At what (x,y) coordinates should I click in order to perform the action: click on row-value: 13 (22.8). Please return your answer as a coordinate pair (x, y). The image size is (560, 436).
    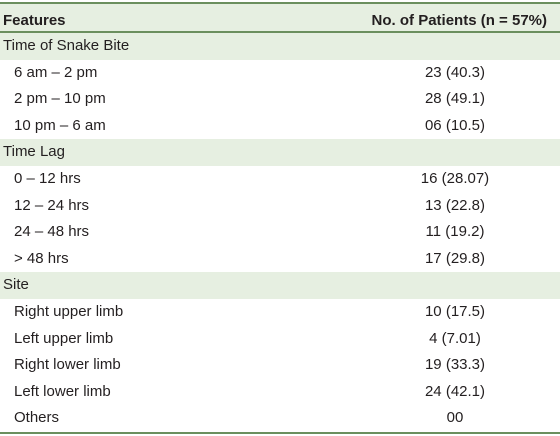
    Looking at the image, I should click on (455, 205).